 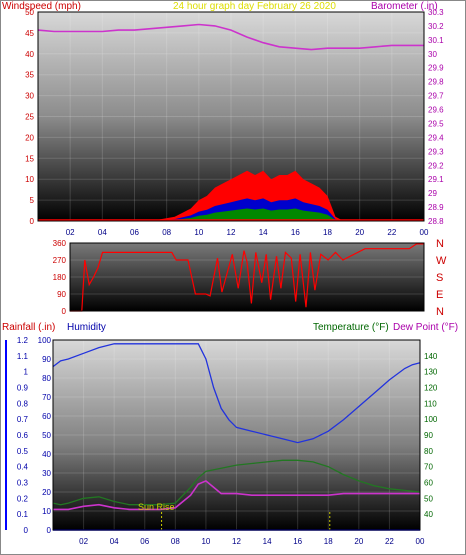 I want to click on humidity-x-tick: 10, so click(x=205, y=541).